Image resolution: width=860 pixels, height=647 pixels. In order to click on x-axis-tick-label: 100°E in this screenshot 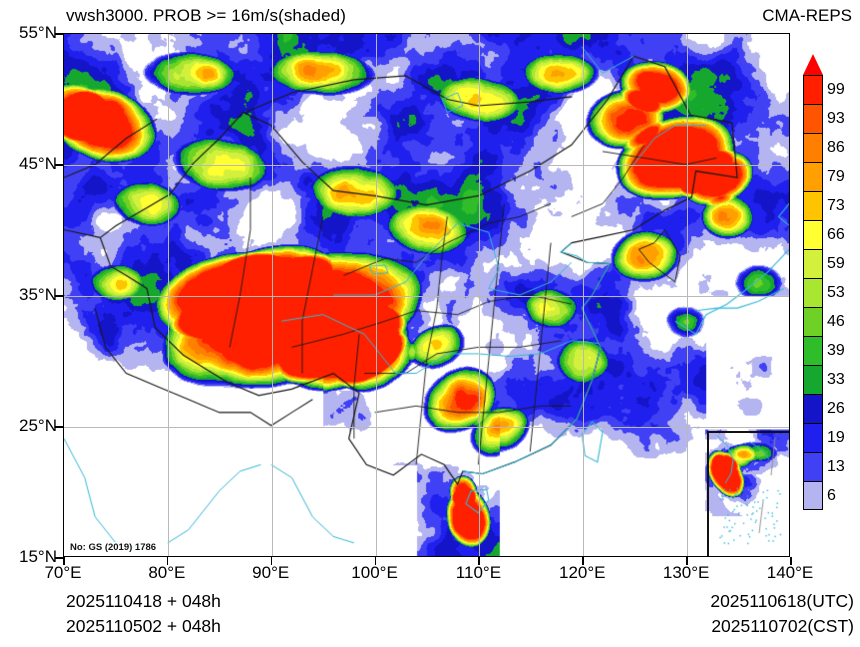, I will do `click(374, 572)`.